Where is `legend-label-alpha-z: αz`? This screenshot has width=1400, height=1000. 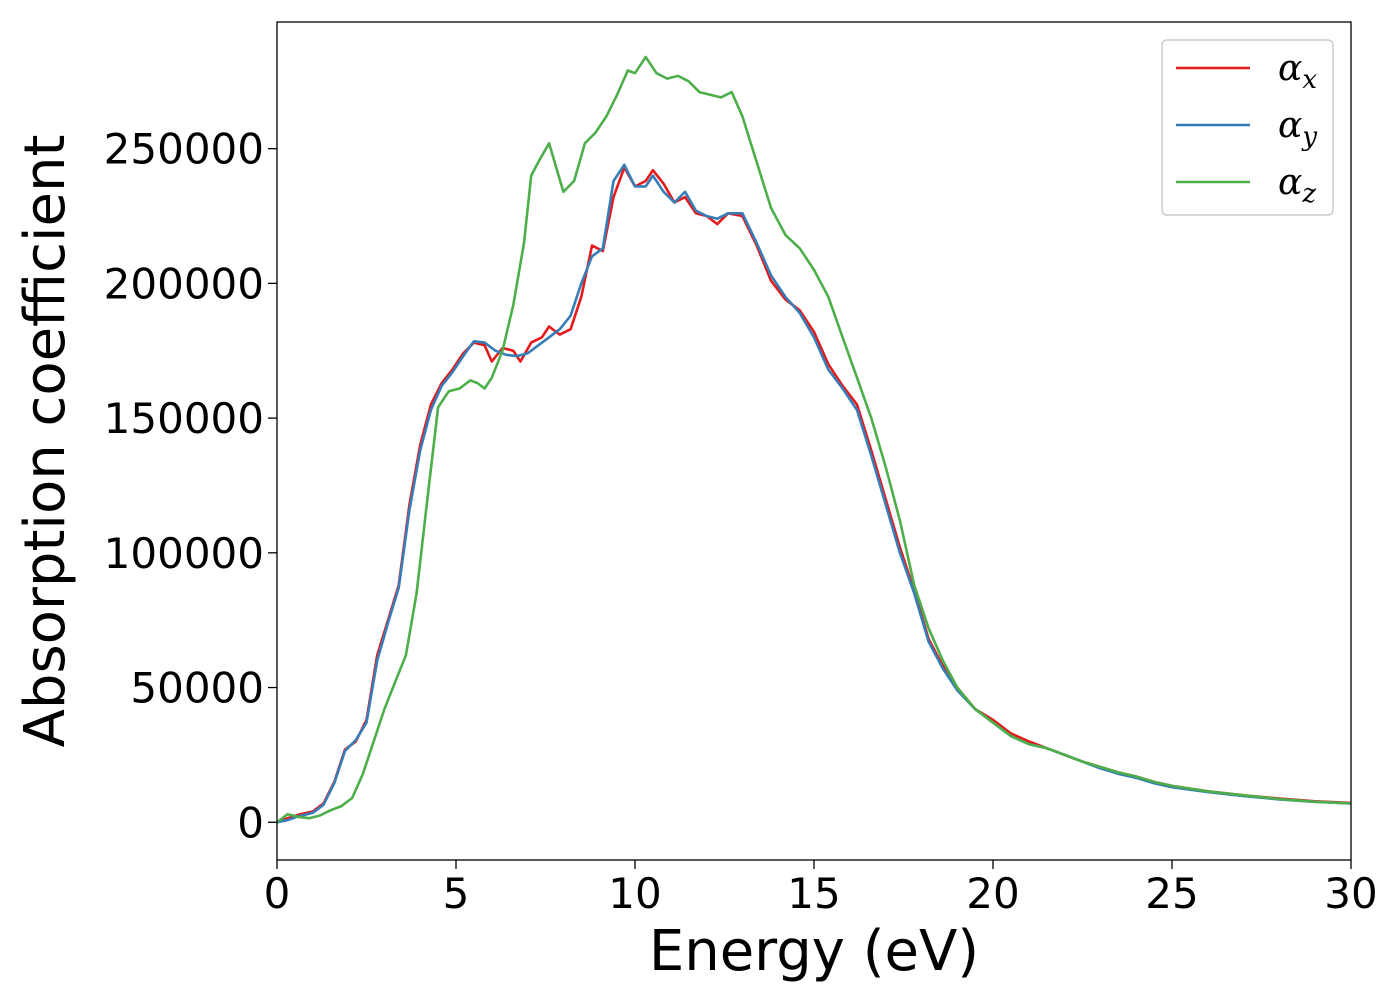 legend-label-alpha-z: αz is located at coordinates (1297, 185).